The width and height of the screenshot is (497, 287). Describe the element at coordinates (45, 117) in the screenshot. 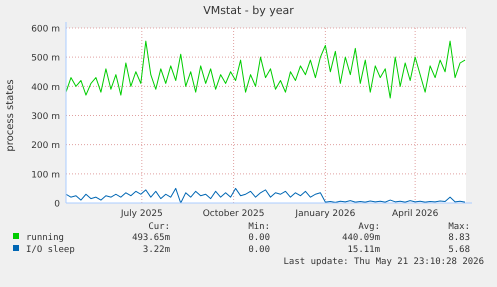

I see `y-tick-label: 300 m` at that location.